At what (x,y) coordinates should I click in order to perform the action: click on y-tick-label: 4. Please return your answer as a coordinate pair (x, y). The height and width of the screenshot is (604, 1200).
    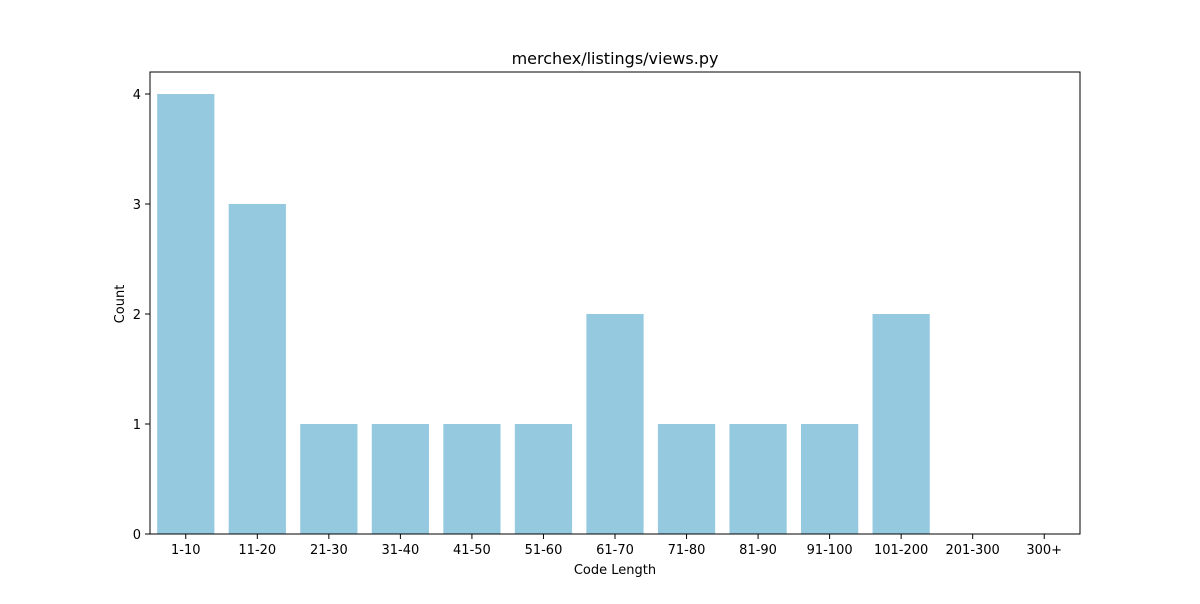
    Looking at the image, I should click on (137, 95).